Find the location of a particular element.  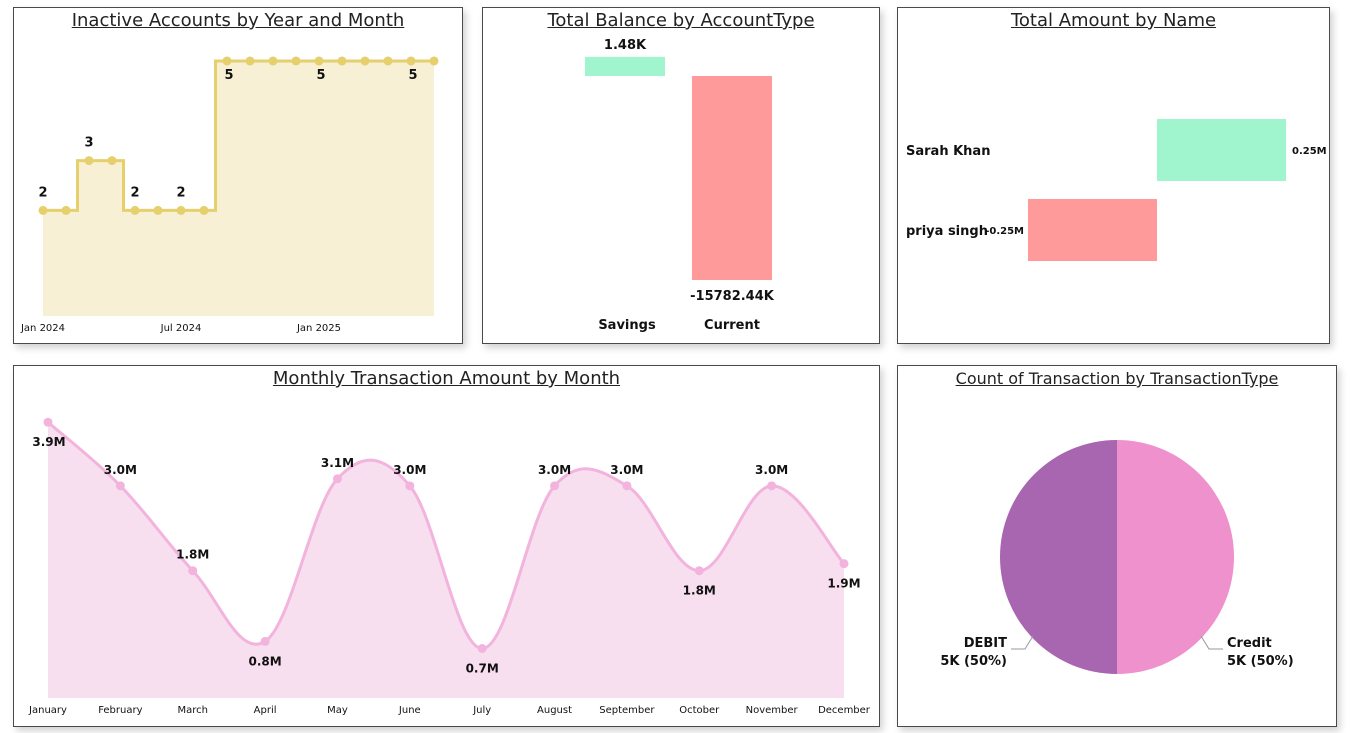

x-tick-label: Jan 2024 is located at coordinates (42, 328).